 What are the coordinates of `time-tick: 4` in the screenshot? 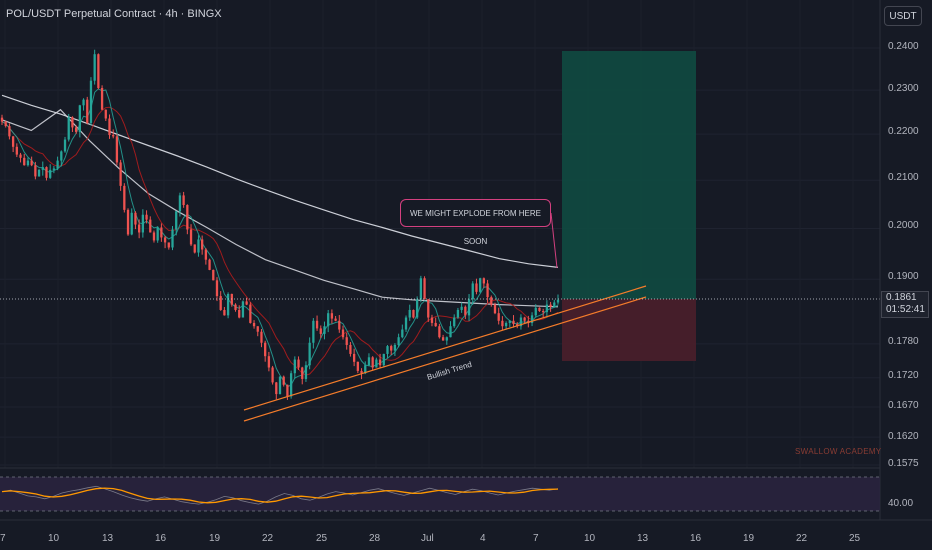 It's located at (483, 538).